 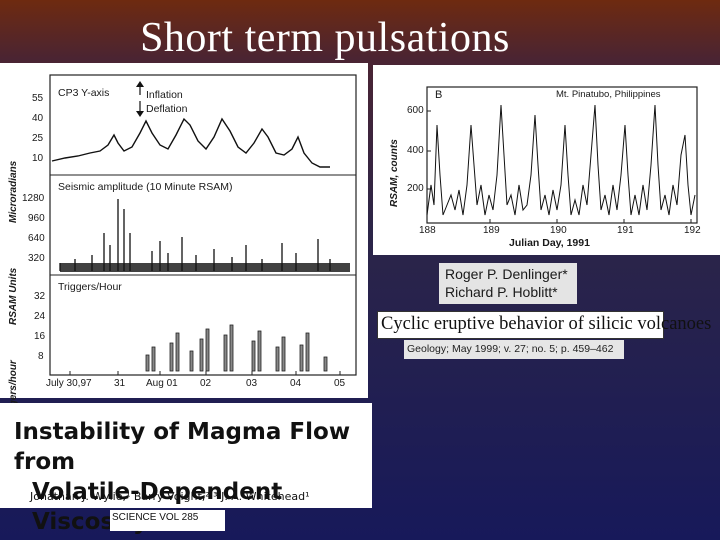 I want to click on panel2-tick: 960, so click(x=36, y=218).